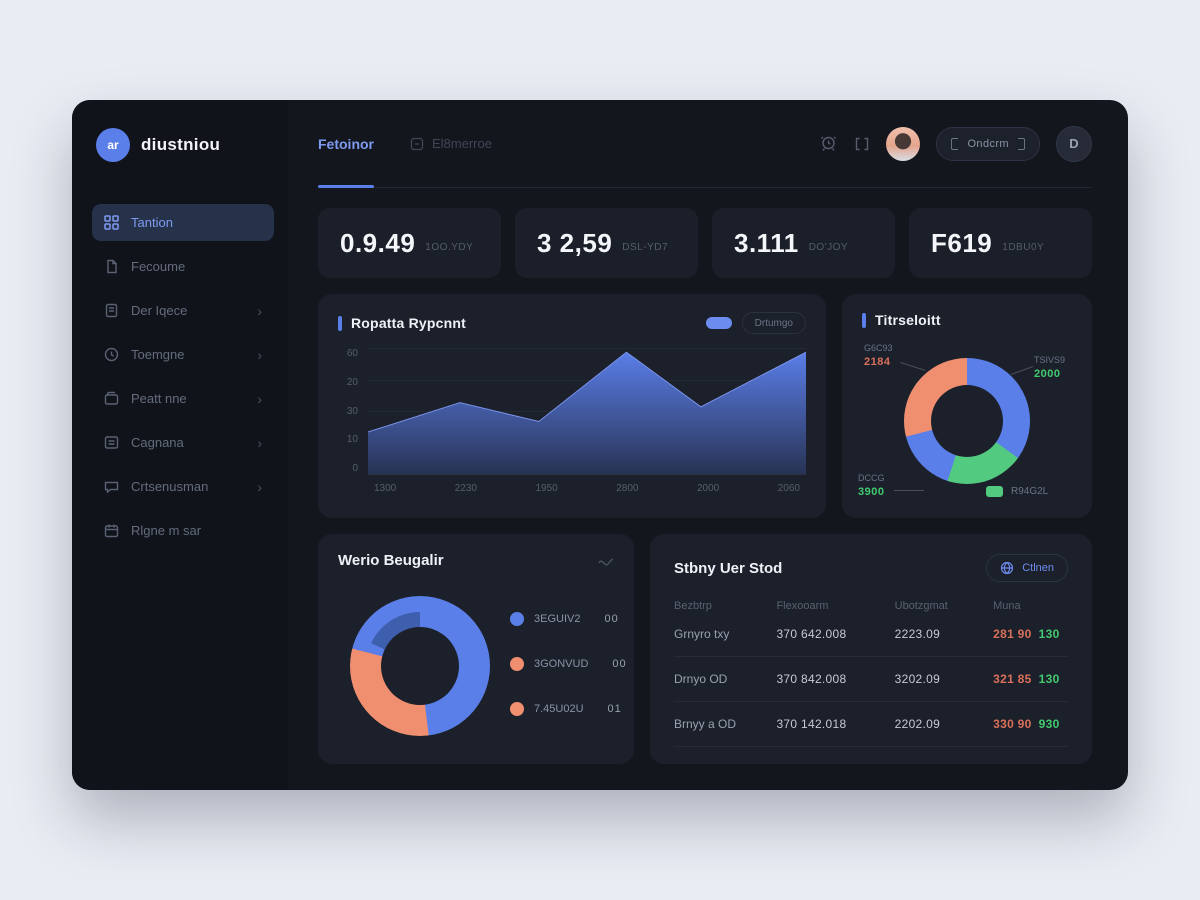  I want to click on tab-label: El8merroe, so click(462, 143).